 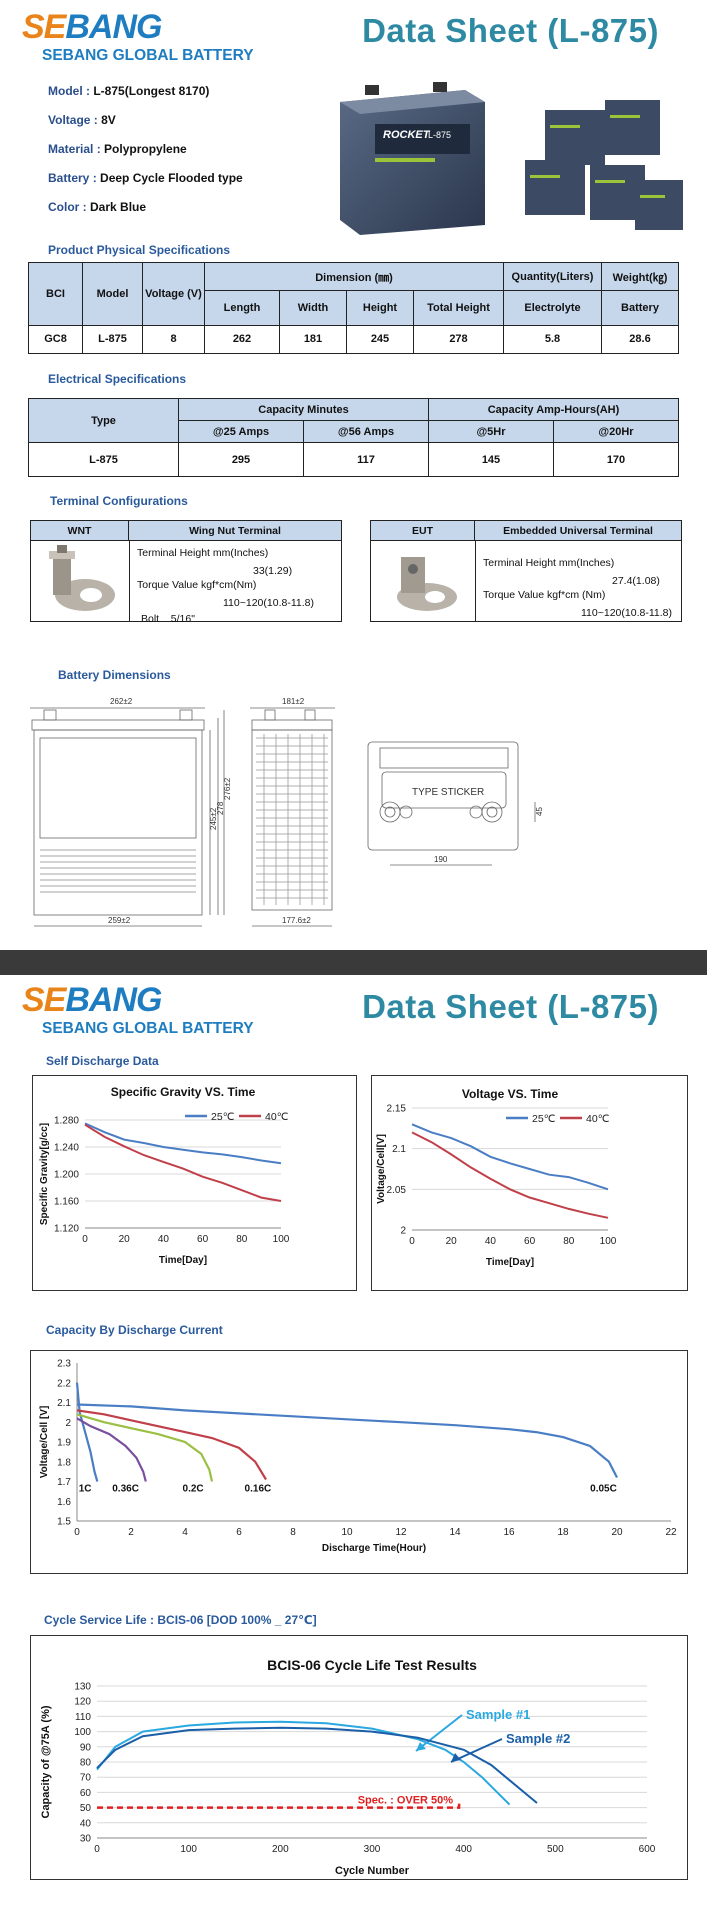 What do you see at coordinates (114, 675) in the screenshot?
I see `section-dimensions: Battery Dimensions` at bounding box center [114, 675].